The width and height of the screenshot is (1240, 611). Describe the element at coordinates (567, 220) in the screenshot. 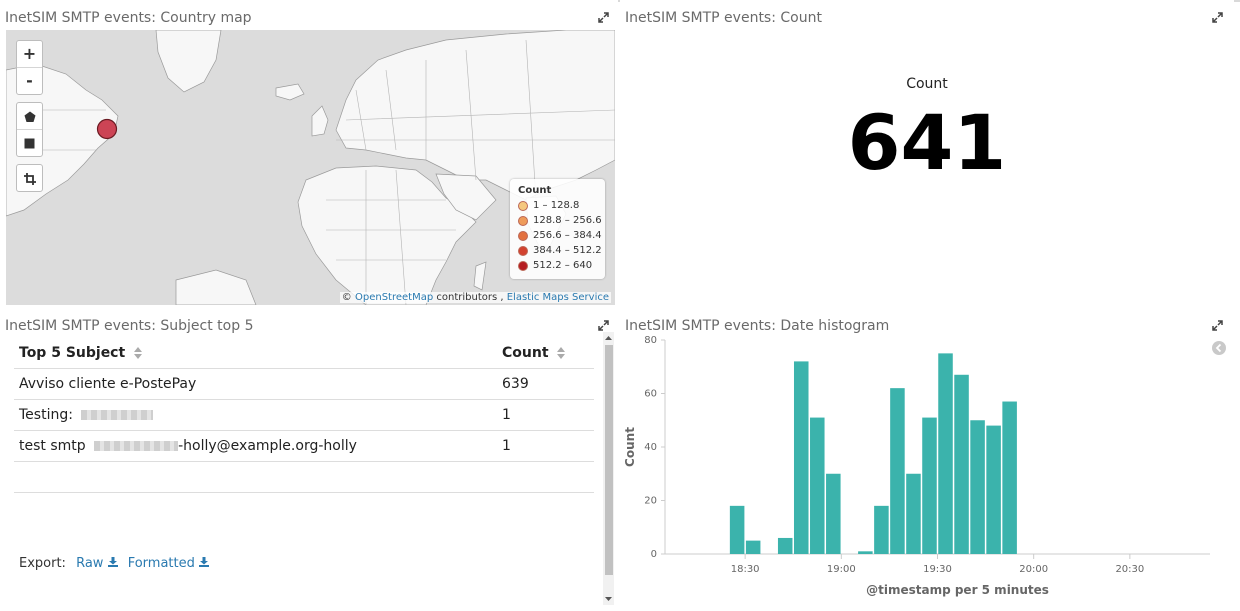

I see `legend-label: 128.8 – 256.6` at that location.